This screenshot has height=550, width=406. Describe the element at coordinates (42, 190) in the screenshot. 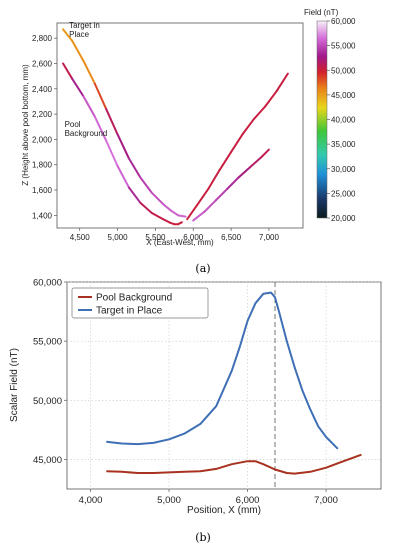

I see `panel-a-y-tick-label: 1,600` at that location.